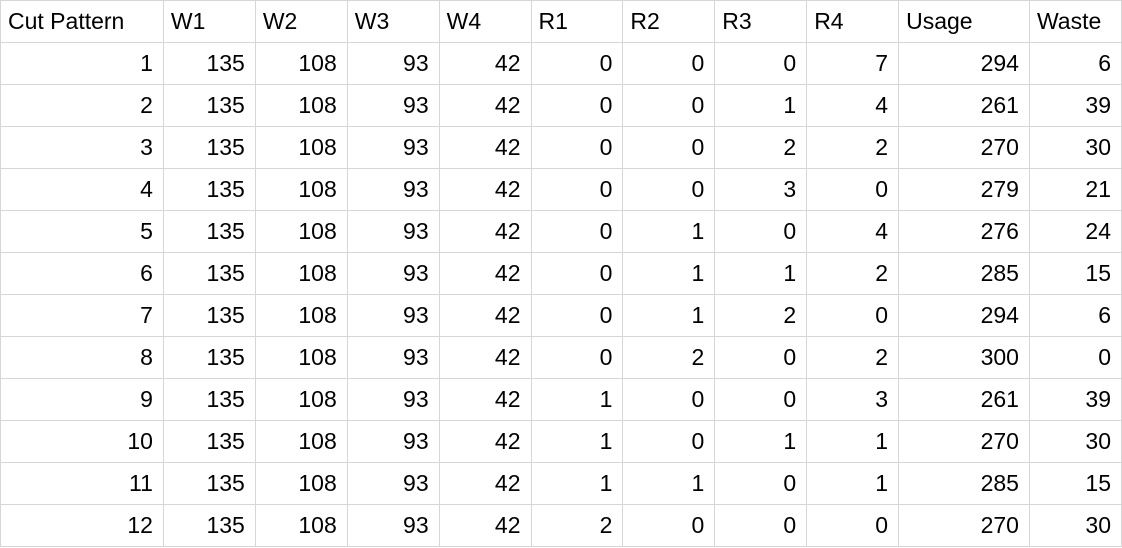  I want to click on header-cell: W1, so click(209, 21).